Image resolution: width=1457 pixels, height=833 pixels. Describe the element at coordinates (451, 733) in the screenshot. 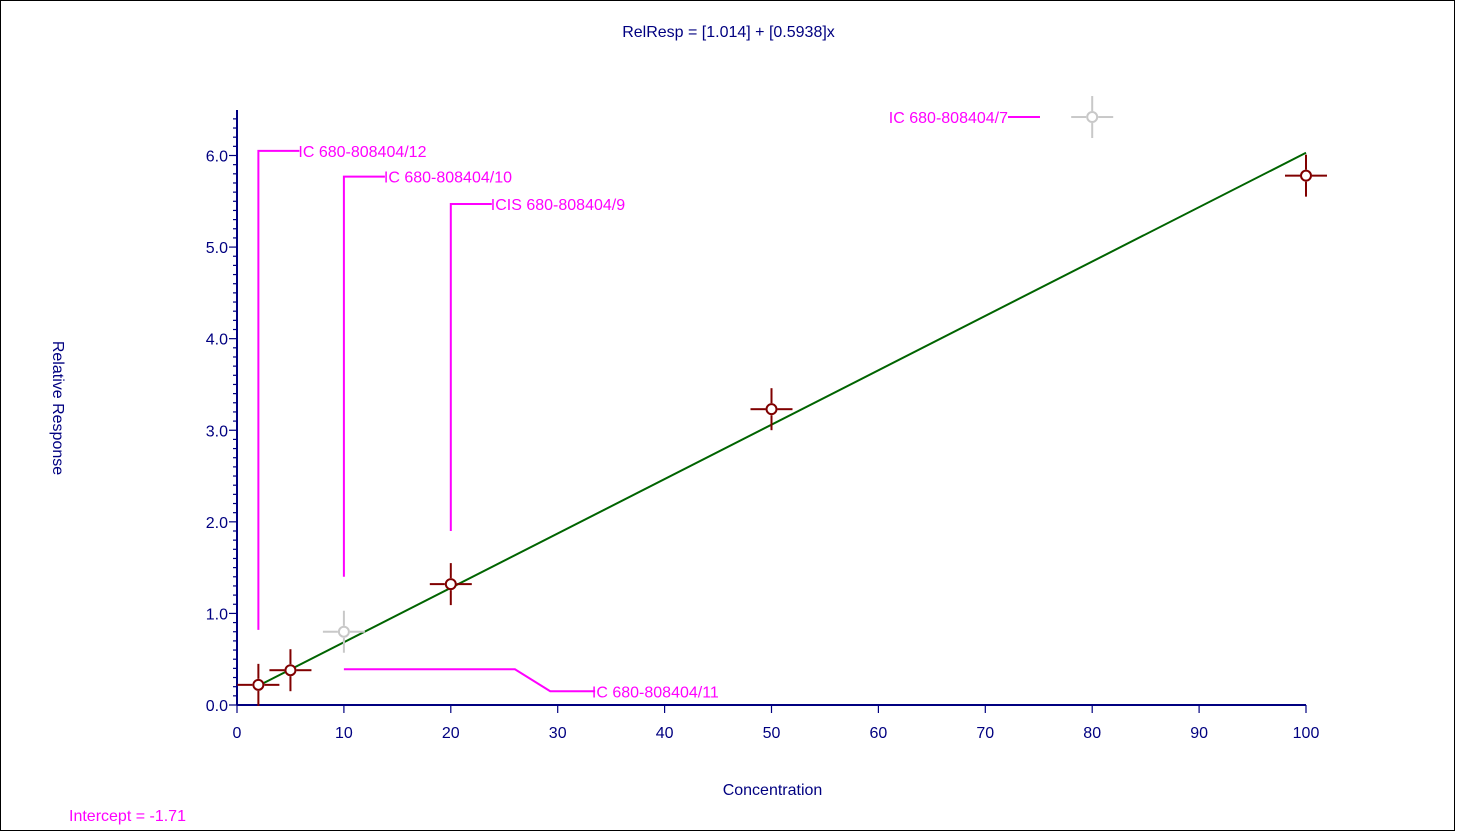

I see `x-tick-label: 20` at that location.